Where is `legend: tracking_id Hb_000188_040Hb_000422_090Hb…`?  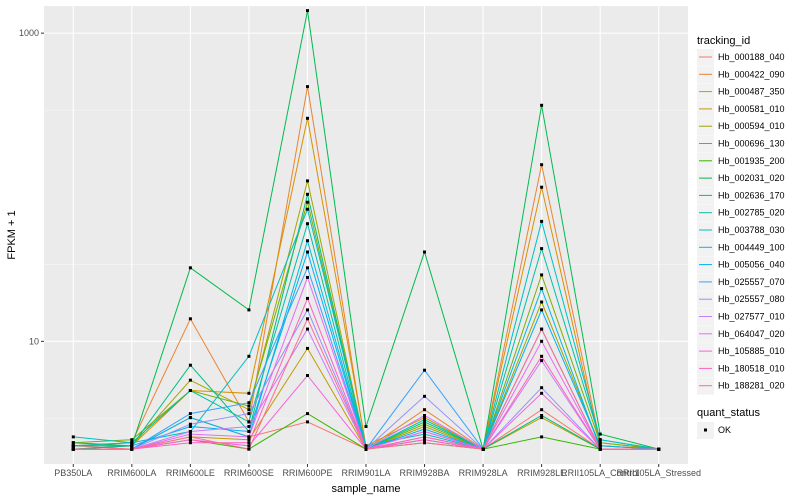 legend: tracking_id Hb_000188_040Hb_000422_090Hb… is located at coordinates (741, 237).